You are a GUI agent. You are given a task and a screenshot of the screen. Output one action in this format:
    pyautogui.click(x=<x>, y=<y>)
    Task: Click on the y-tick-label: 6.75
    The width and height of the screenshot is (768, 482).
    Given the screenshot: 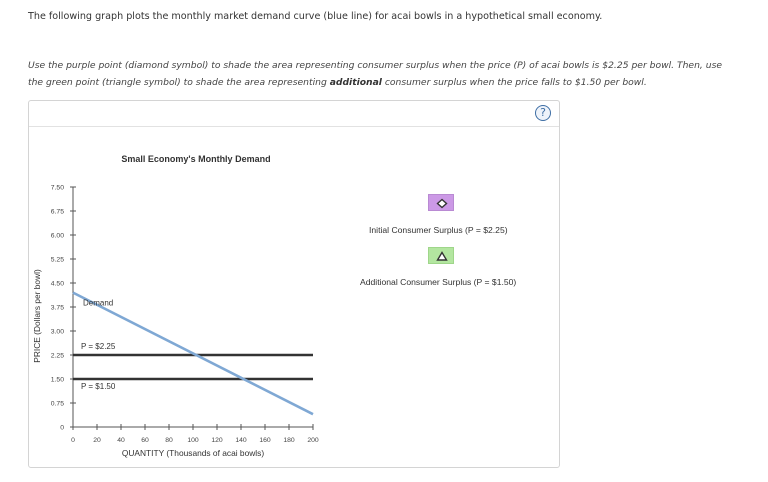 What is the action you would take?
    pyautogui.click(x=57, y=212)
    